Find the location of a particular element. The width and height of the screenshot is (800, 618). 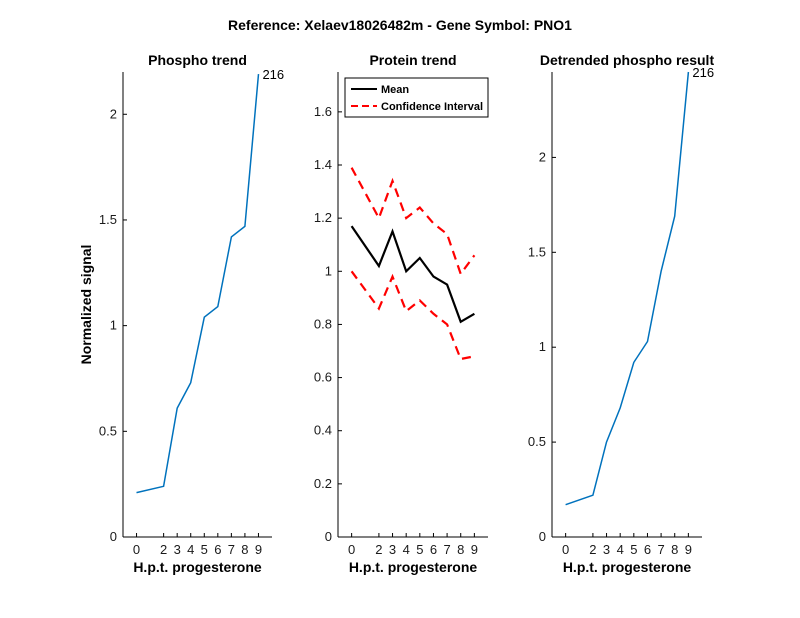

y-tick-label: 0.8 is located at coordinates (323, 323).